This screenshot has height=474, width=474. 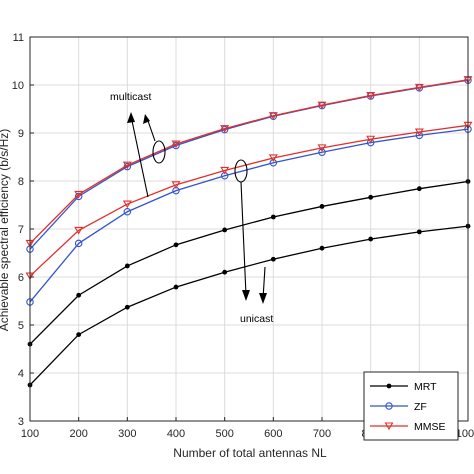 I want to click on legend-item-zf: ZF, so click(x=398, y=407).